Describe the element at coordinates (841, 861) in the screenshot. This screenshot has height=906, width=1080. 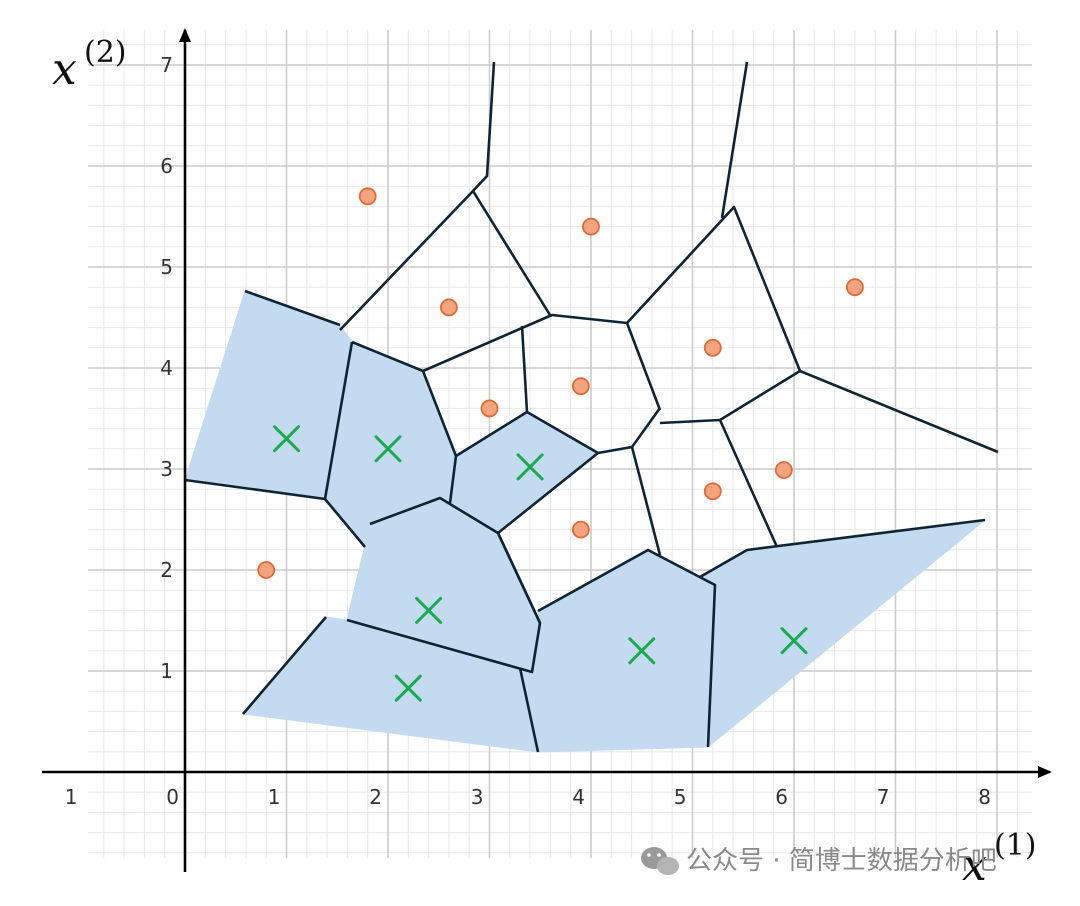
I see `watermark-text: 公众号 · 简博士数据分析吧` at that location.